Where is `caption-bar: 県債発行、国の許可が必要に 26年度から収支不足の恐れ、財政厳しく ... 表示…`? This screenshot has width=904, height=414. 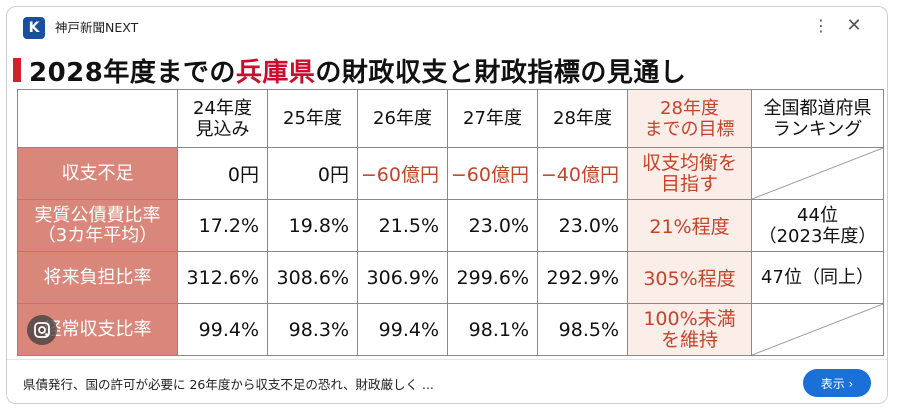
caption-bar: 県債発行、国の許可が必要に 26年度から収支不足の恐れ、財政厳しく ... 表示… is located at coordinates (447, 381).